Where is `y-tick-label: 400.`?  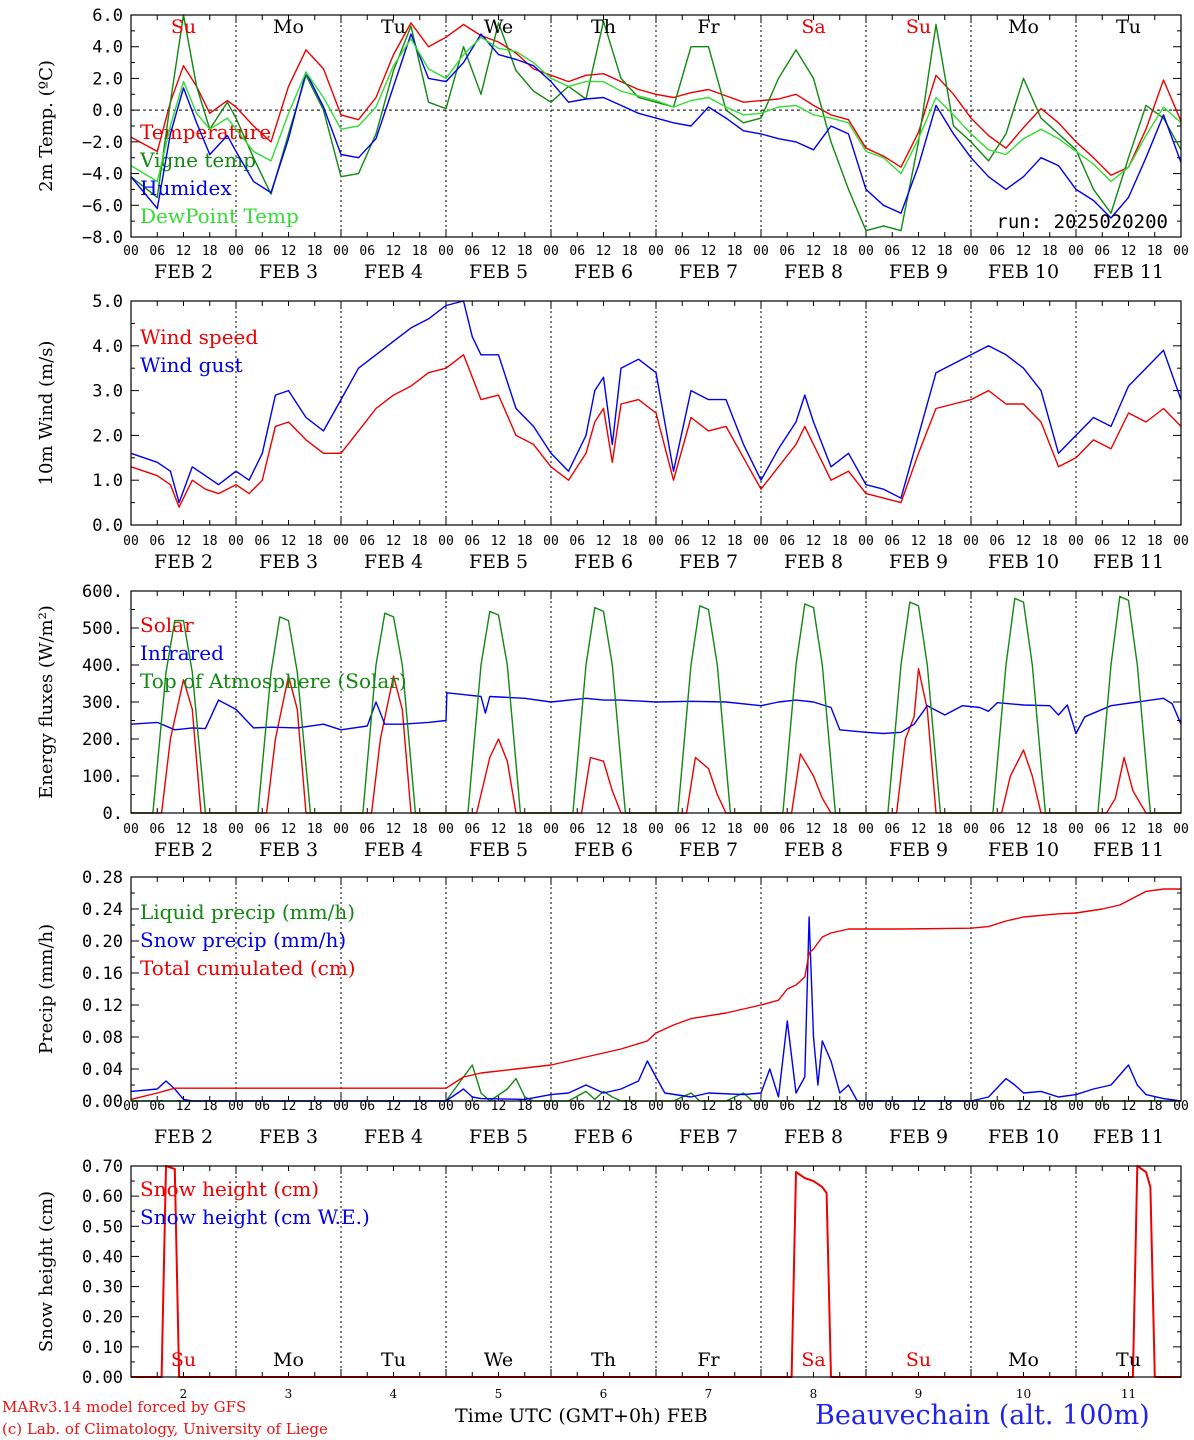 y-tick-label: 400. is located at coordinates (102, 666).